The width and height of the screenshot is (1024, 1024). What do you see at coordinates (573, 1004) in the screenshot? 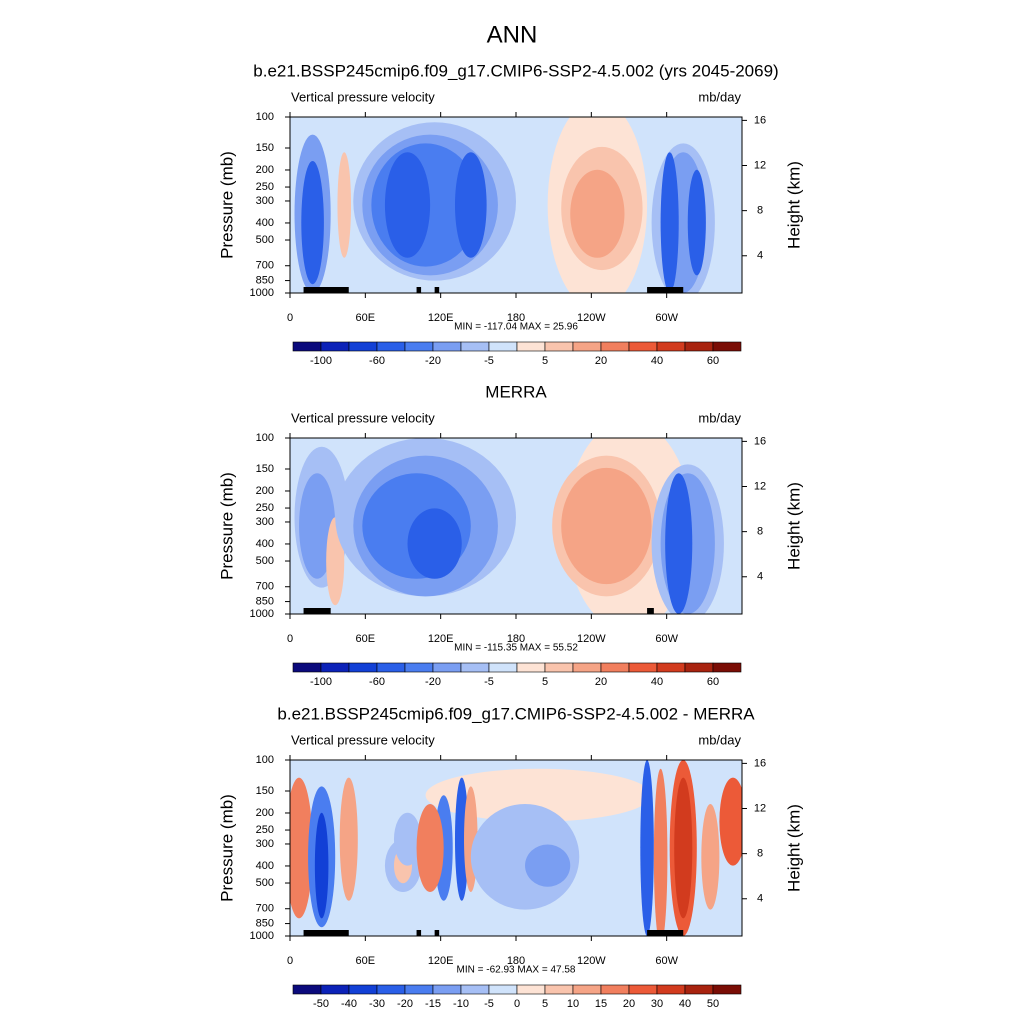
I see `colorbar-label: 10` at bounding box center [573, 1004].